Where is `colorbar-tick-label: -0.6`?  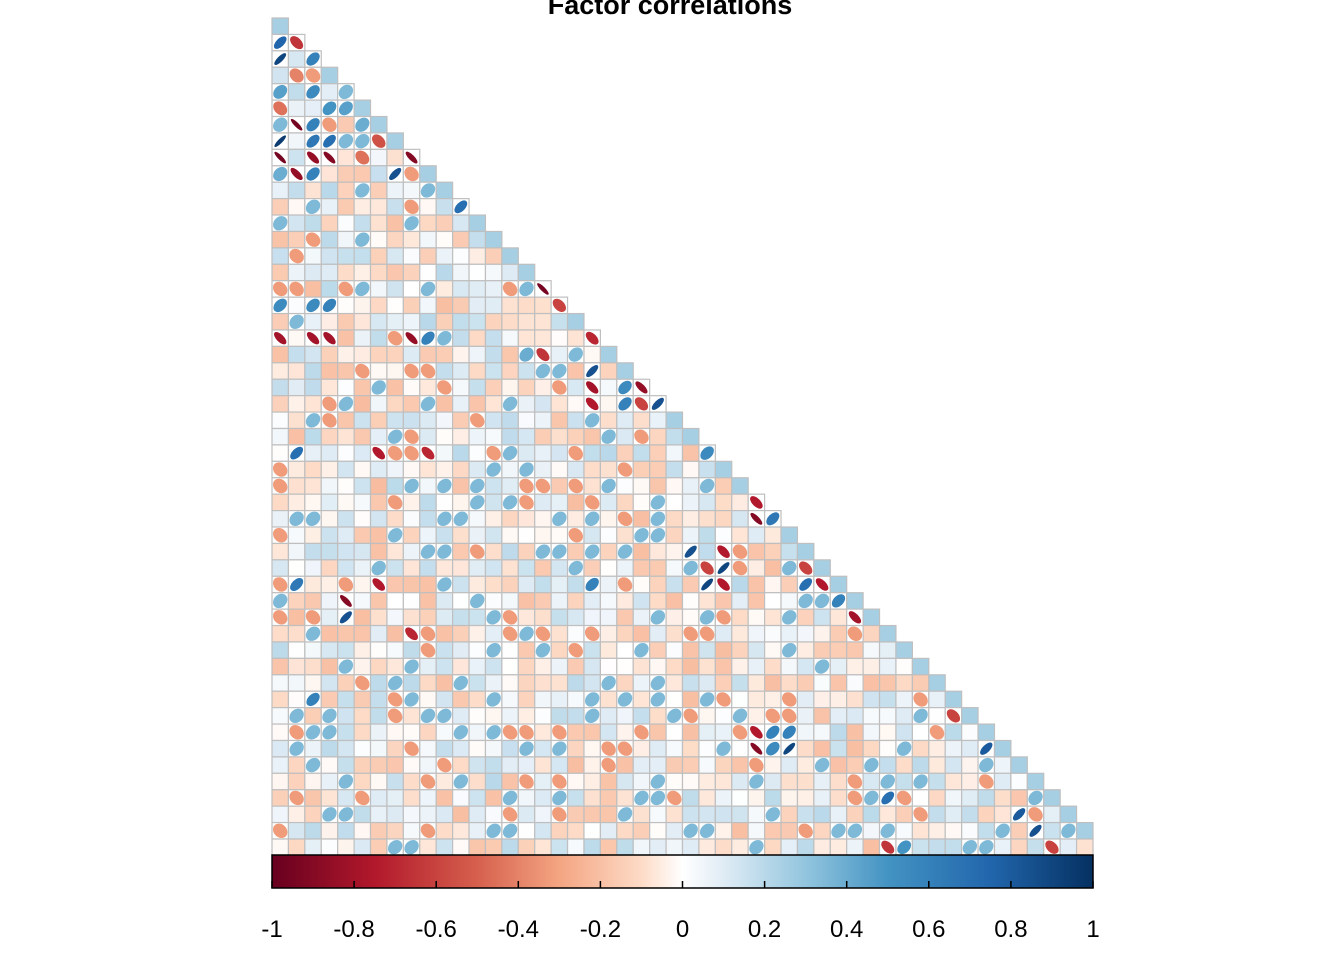
colorbar-tick-label: -0.6 is located at coordinates (436, 929).